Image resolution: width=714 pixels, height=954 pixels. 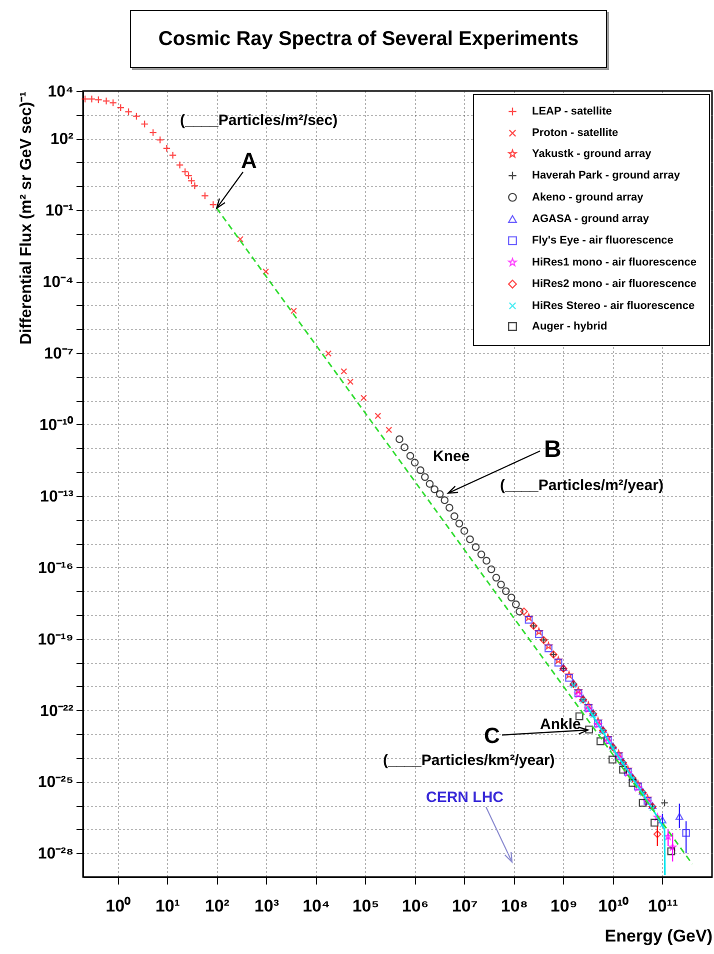 What do you see at coordinates (267, 906) in the screenshot?
I see `x-tick-label: 10³` at bounding box center [267, 906].